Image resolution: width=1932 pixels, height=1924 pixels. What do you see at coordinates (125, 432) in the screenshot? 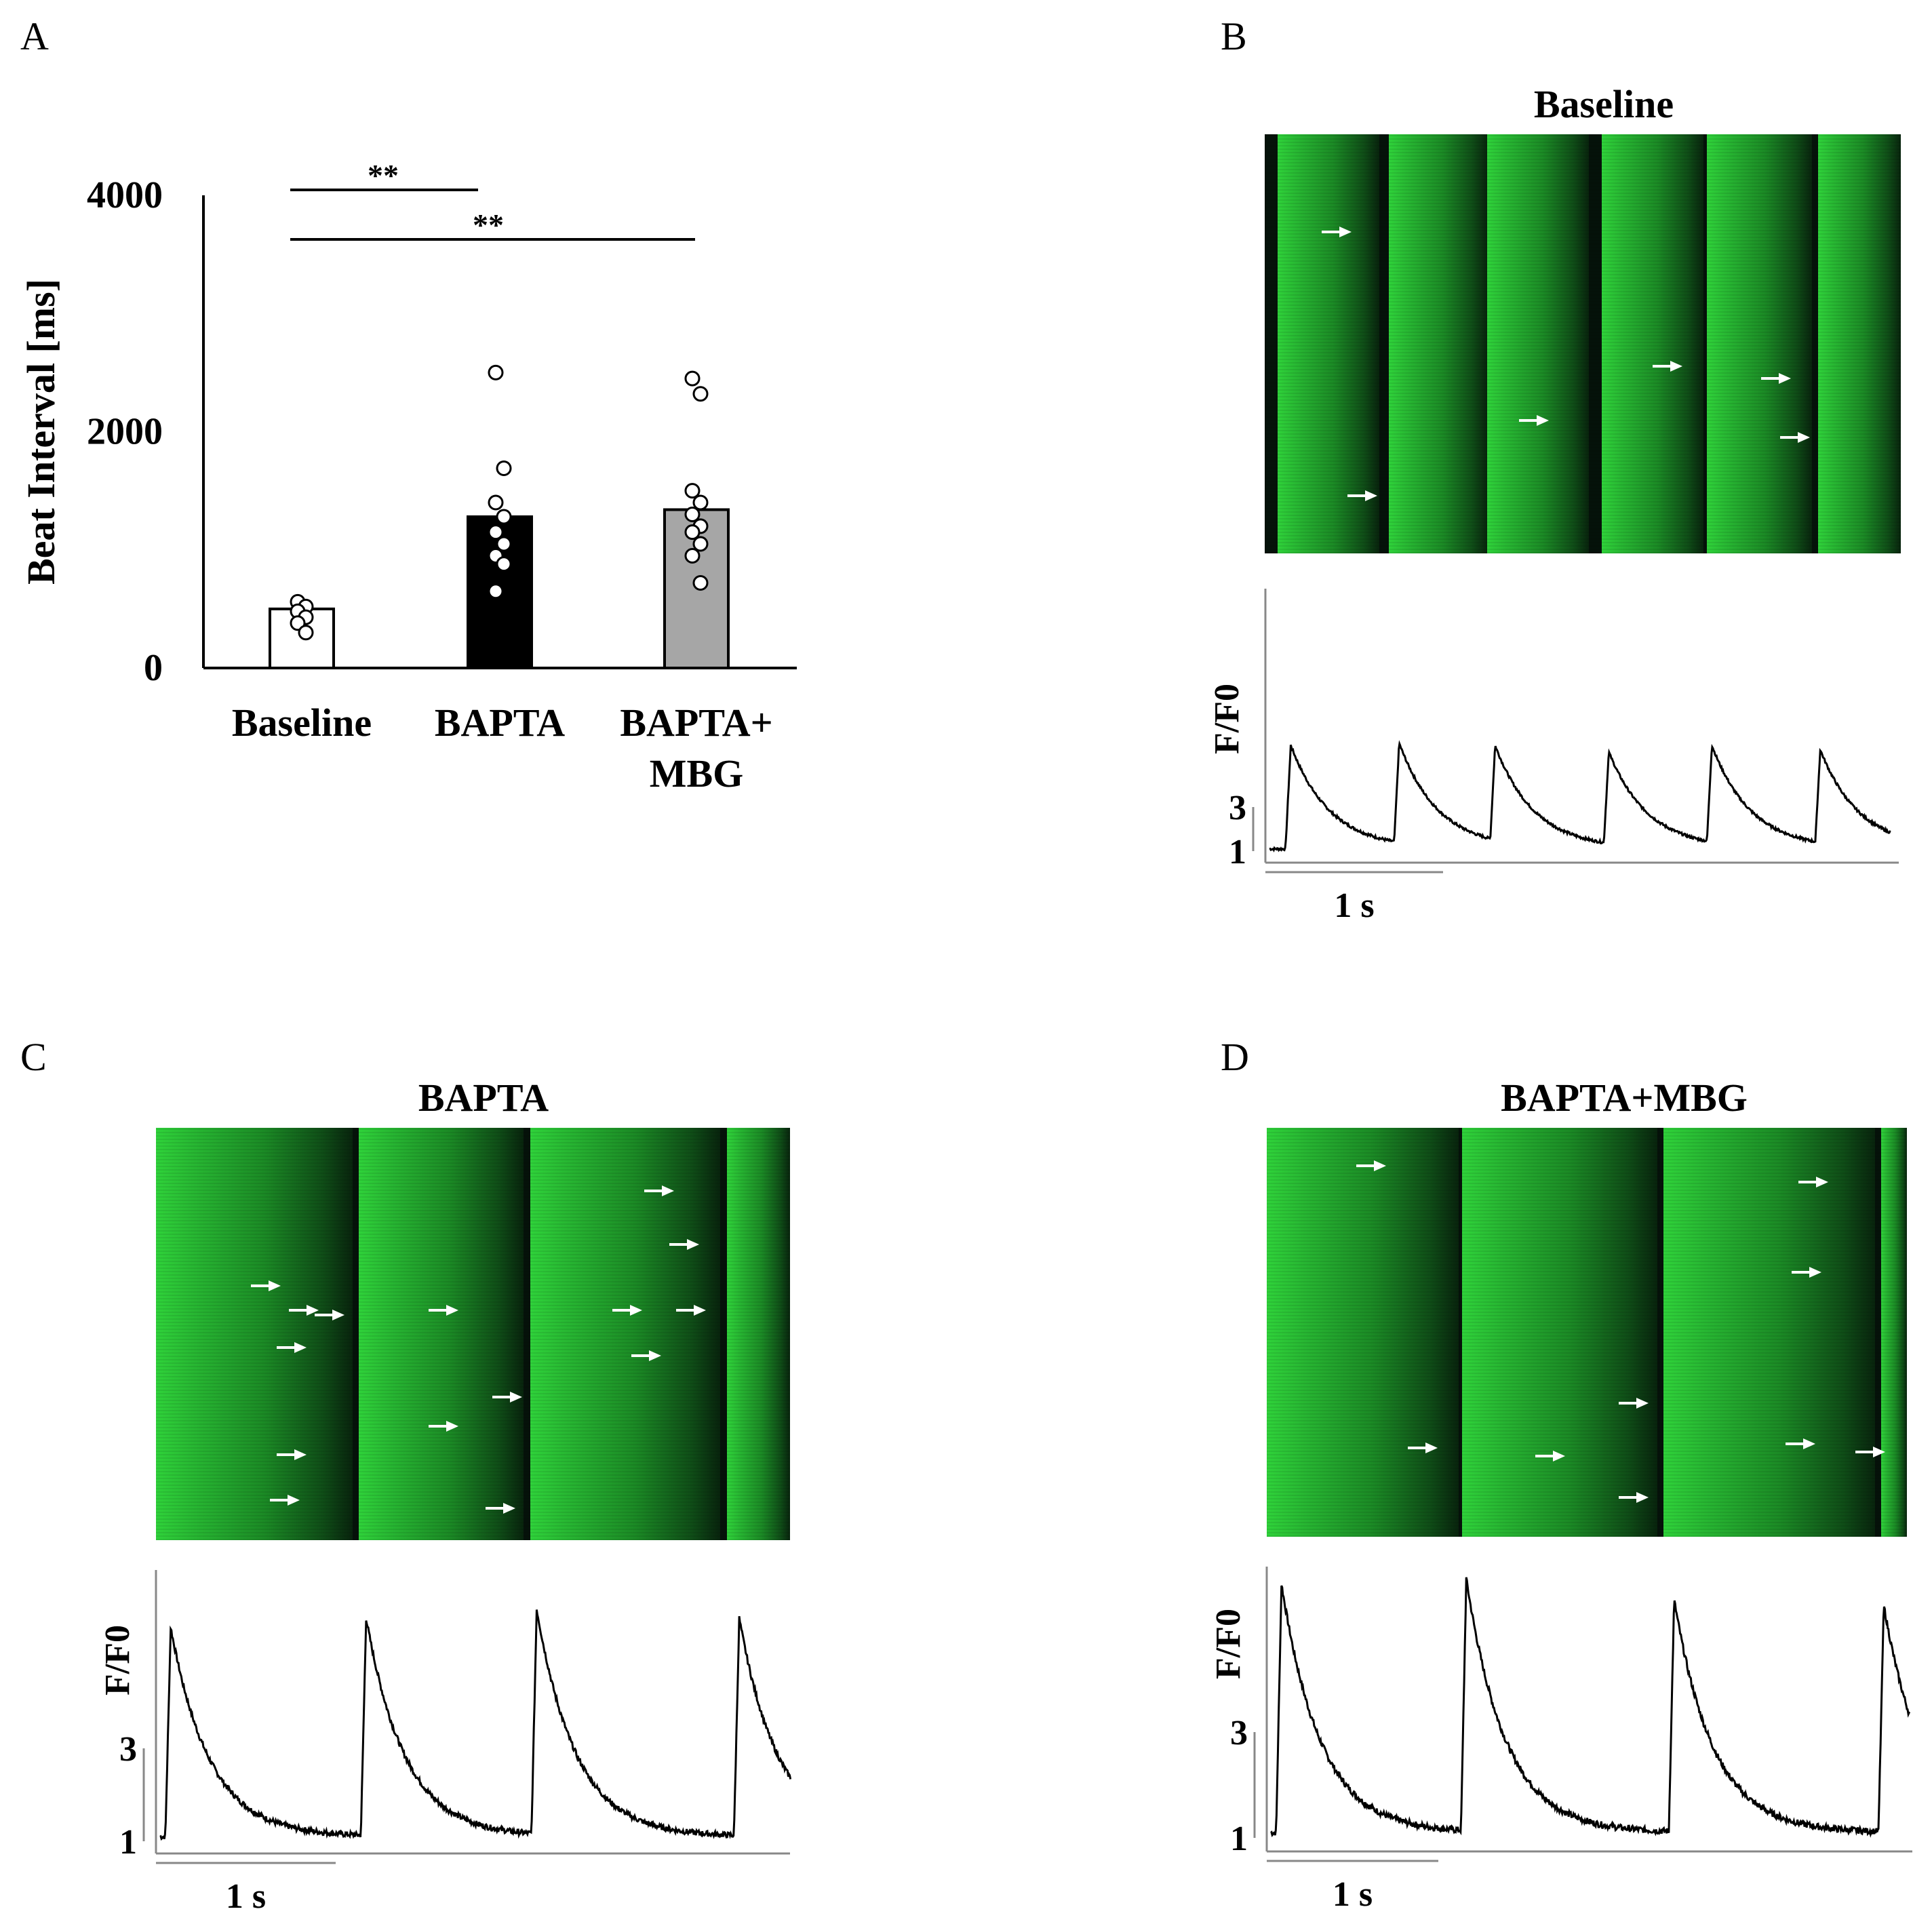
I see `y-tick-label: 2000` at bounding box center [125, 432].